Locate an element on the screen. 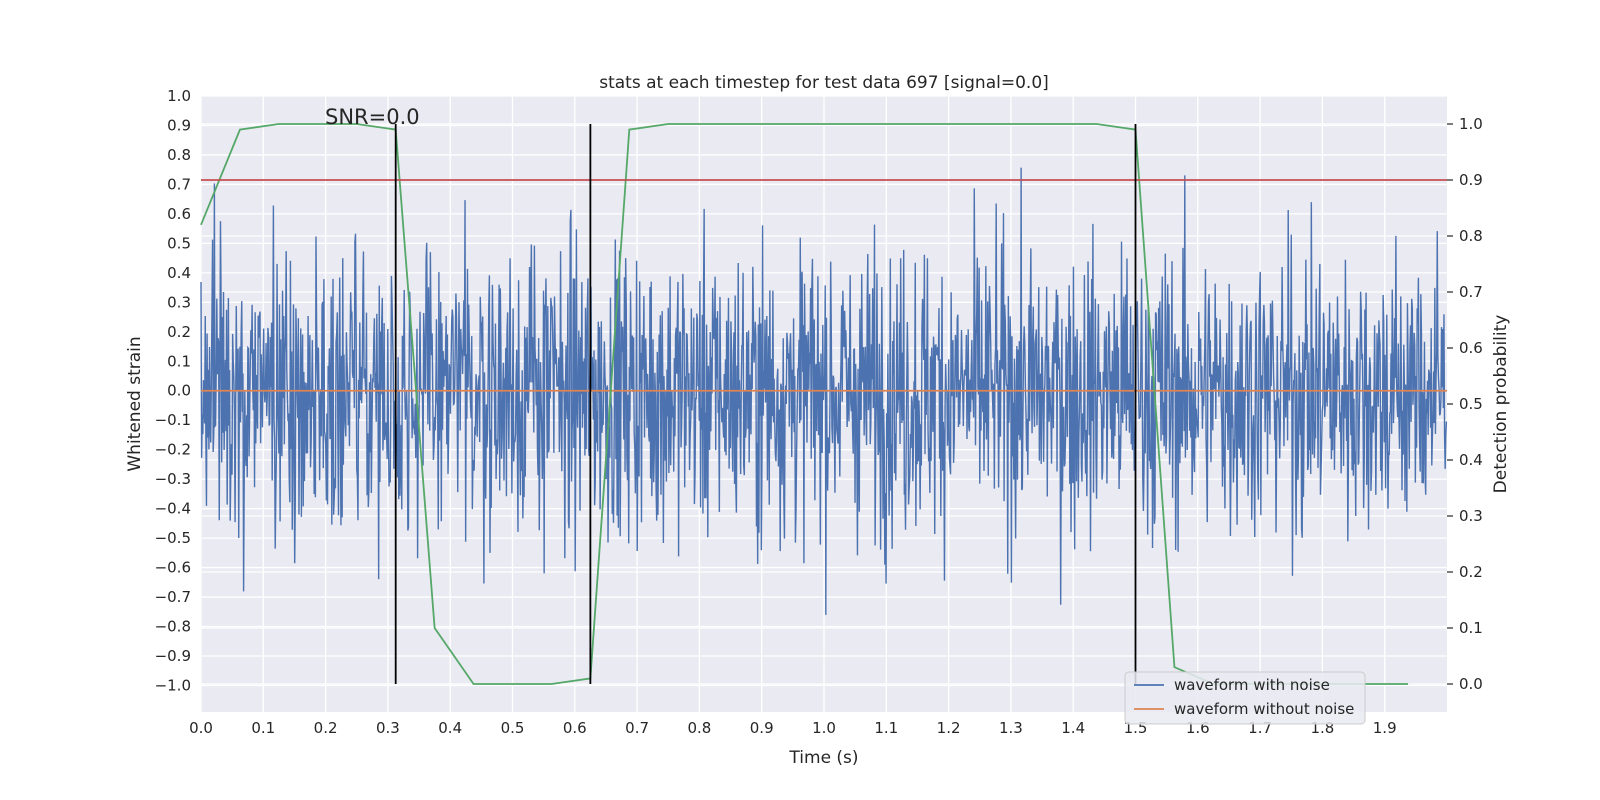 The height and width of the screenshot is (800, 1600). x-tick-label: 0.7 is located at coordinates (637, 728).